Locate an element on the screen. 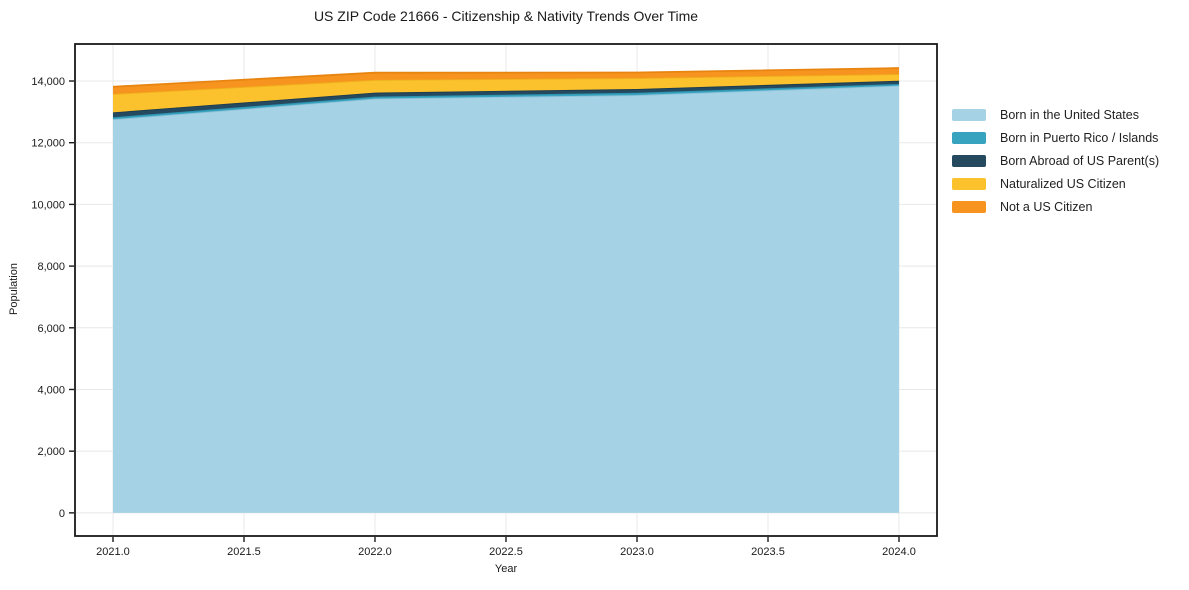 This screenshot has width=1189, height=590. area-series-not-a-us-citizen is located at coordinates (506, 81).